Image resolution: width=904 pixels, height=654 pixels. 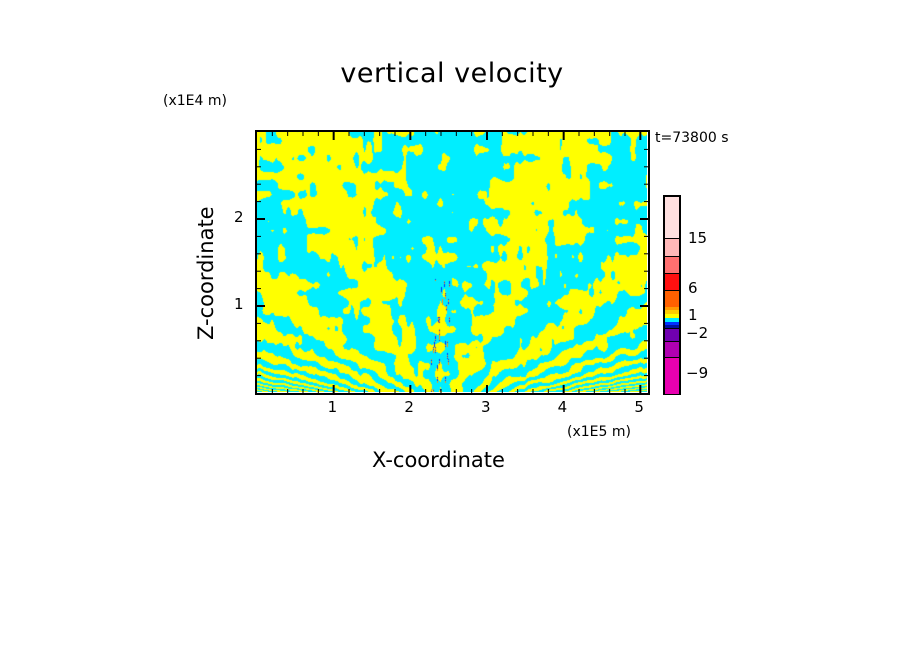 What do you see at coordinates (693, 288) in the screenshot?
I see `colorbar-tick-label: 6` at bounding box center [693, 288].